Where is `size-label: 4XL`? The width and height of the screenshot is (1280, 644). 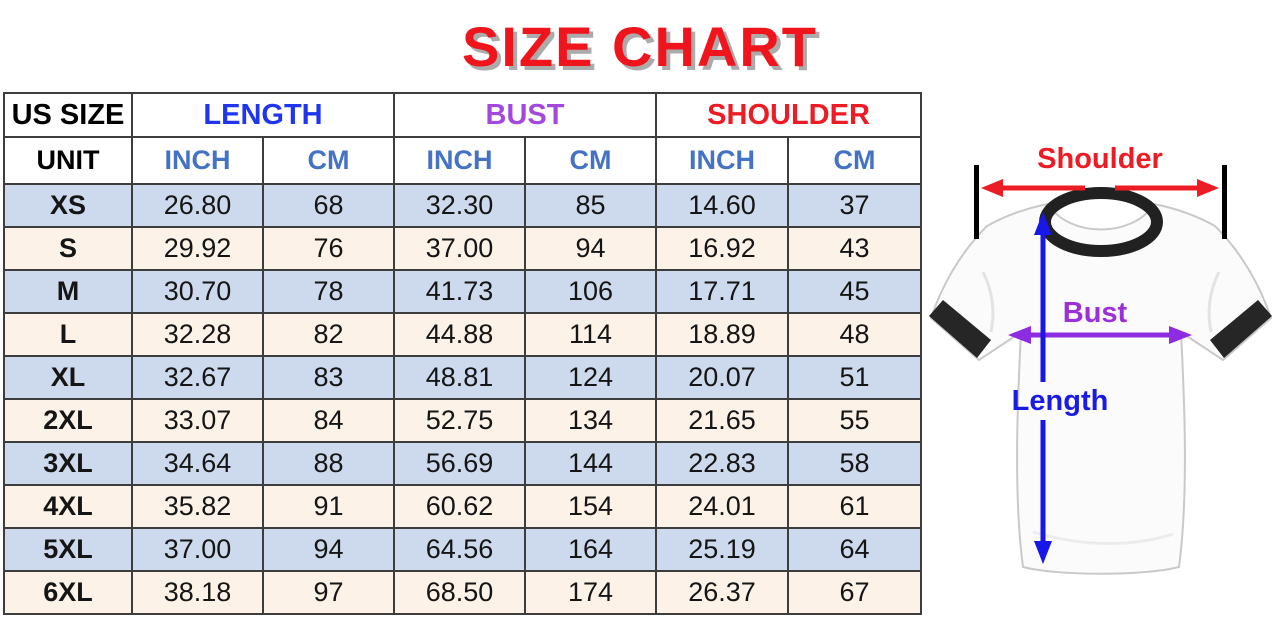 size-label: 4XL is located at coordinates (68, 506).